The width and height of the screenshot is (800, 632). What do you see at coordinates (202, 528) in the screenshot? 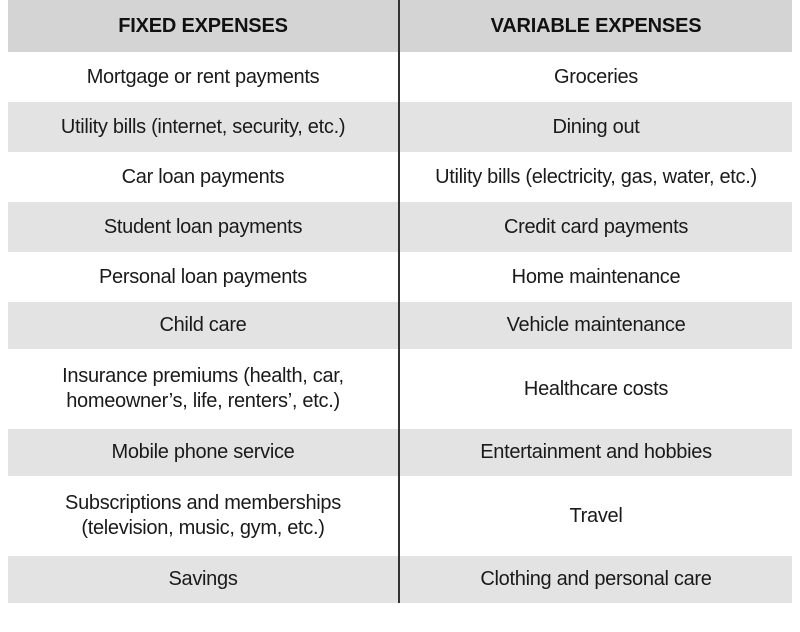
I see `fixed-expense-line: (television, music, gym, etc.)` at bounding box center [202, 528].